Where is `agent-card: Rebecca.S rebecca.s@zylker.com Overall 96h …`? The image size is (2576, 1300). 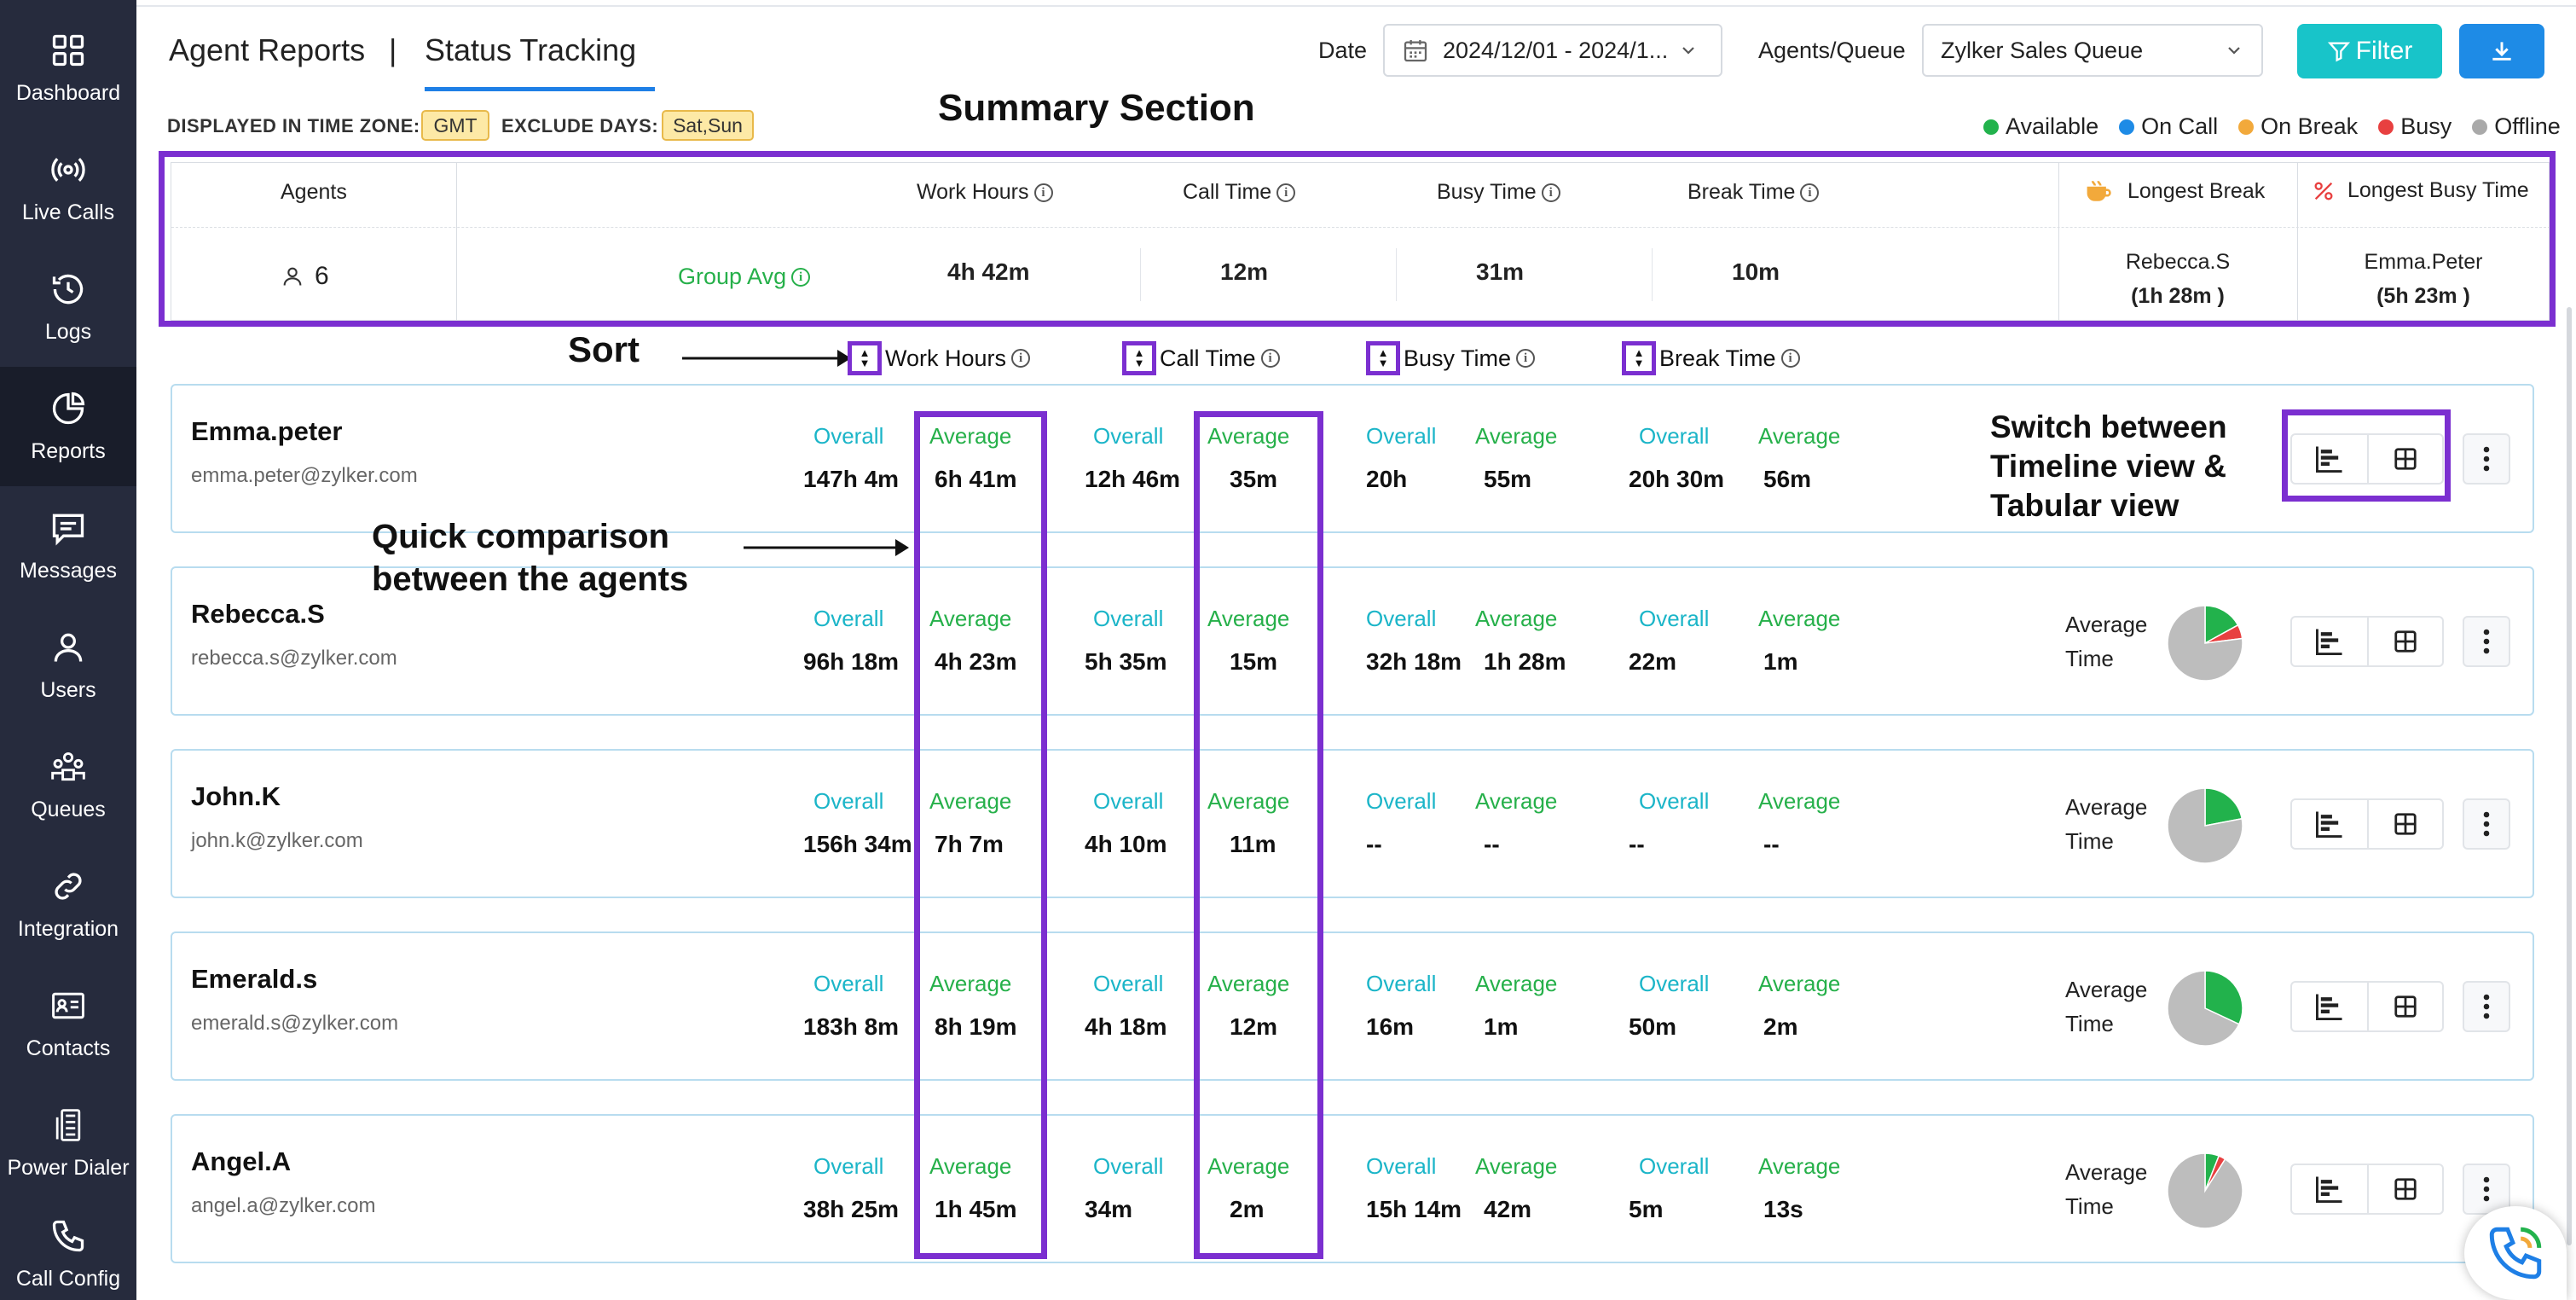
agent-card: Rebecca.S rebecca.s@zylker.com Overall 96h … is located at coordinates (1352, 641).